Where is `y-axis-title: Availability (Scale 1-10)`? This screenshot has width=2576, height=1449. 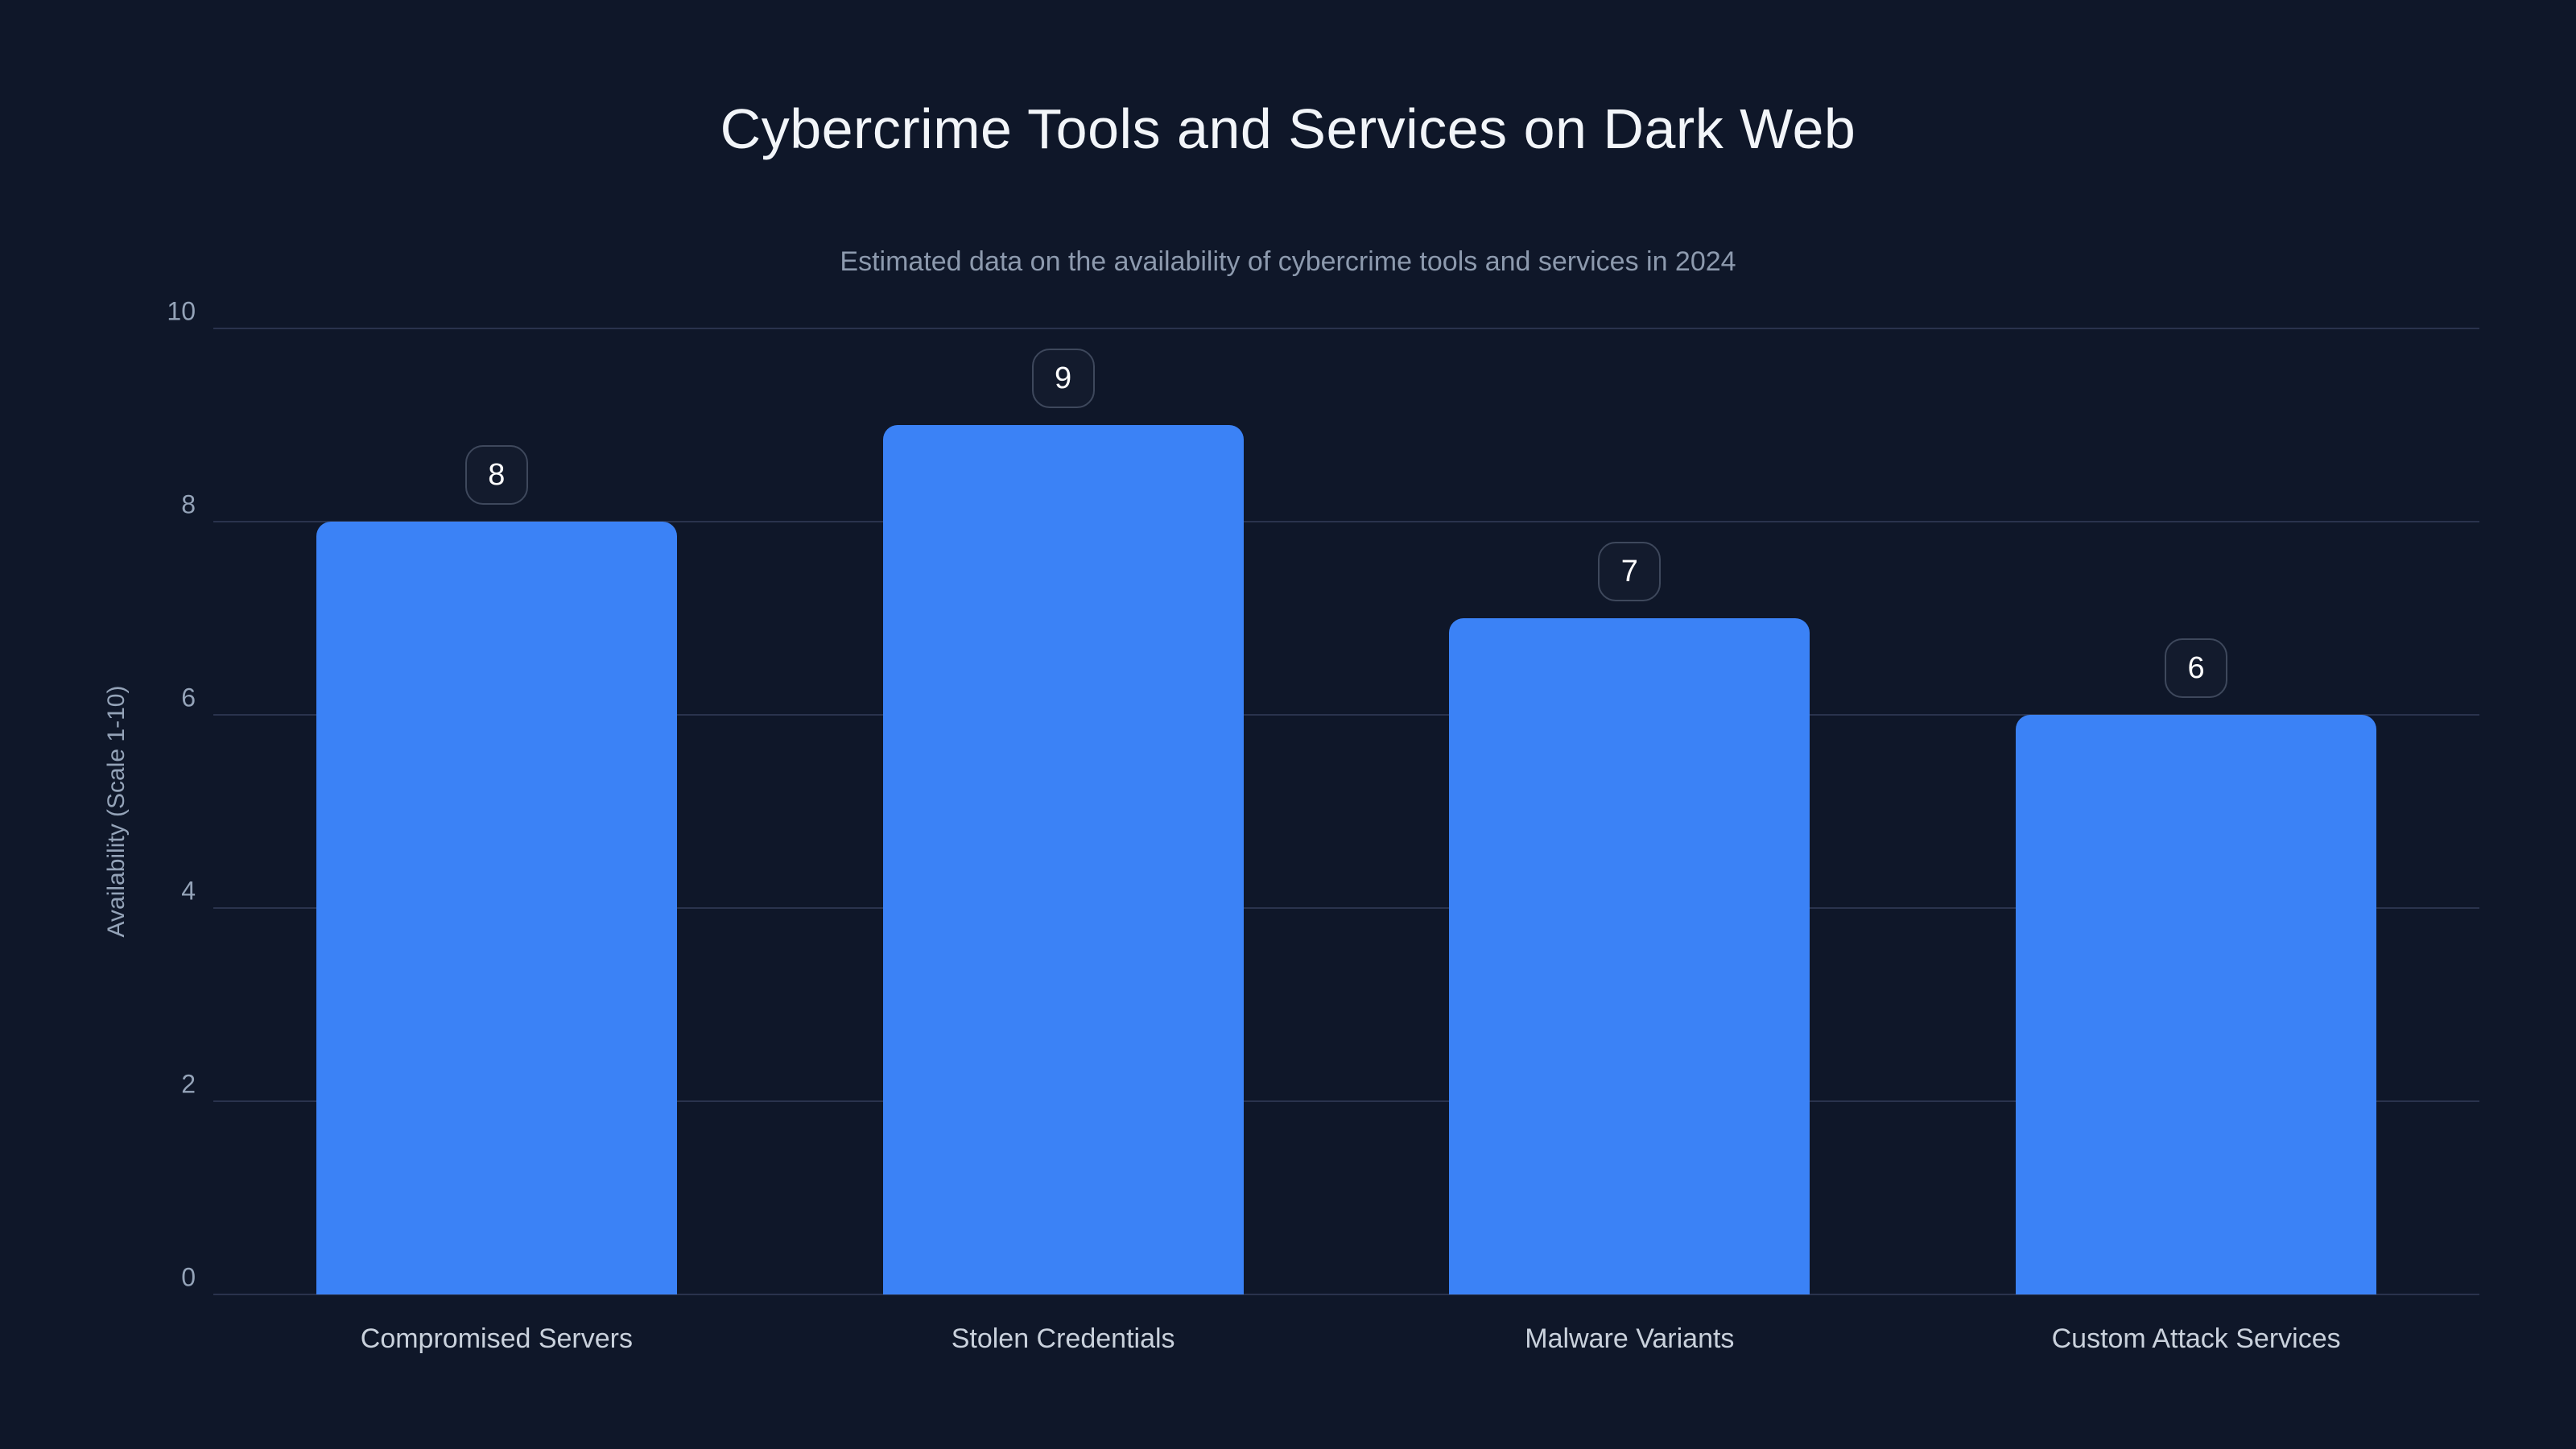 y-axis-title: Availability (Scale 1-10) is located at coordinates (116, 811).